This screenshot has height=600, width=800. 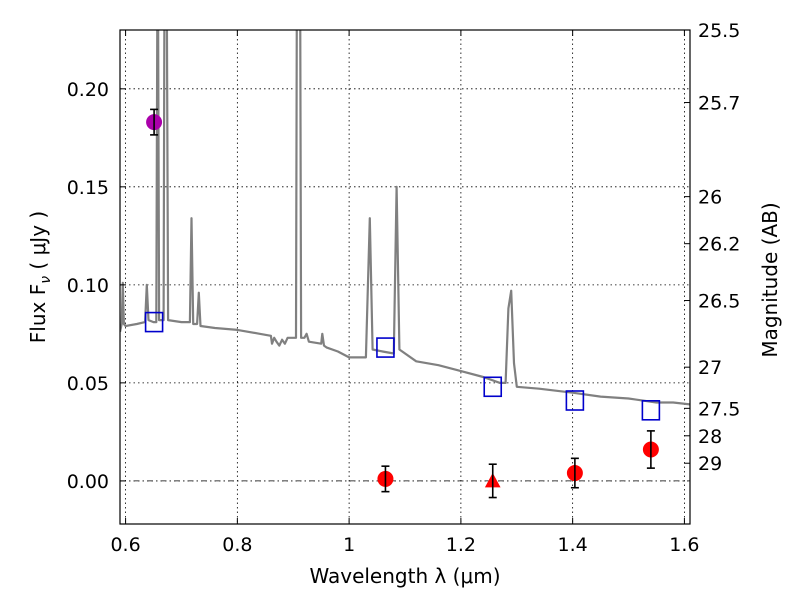 What do you see at coordinates (719, 302) in the screenshot?
I see `right-tick-label: 26.5` at bounding box center [719, 302].